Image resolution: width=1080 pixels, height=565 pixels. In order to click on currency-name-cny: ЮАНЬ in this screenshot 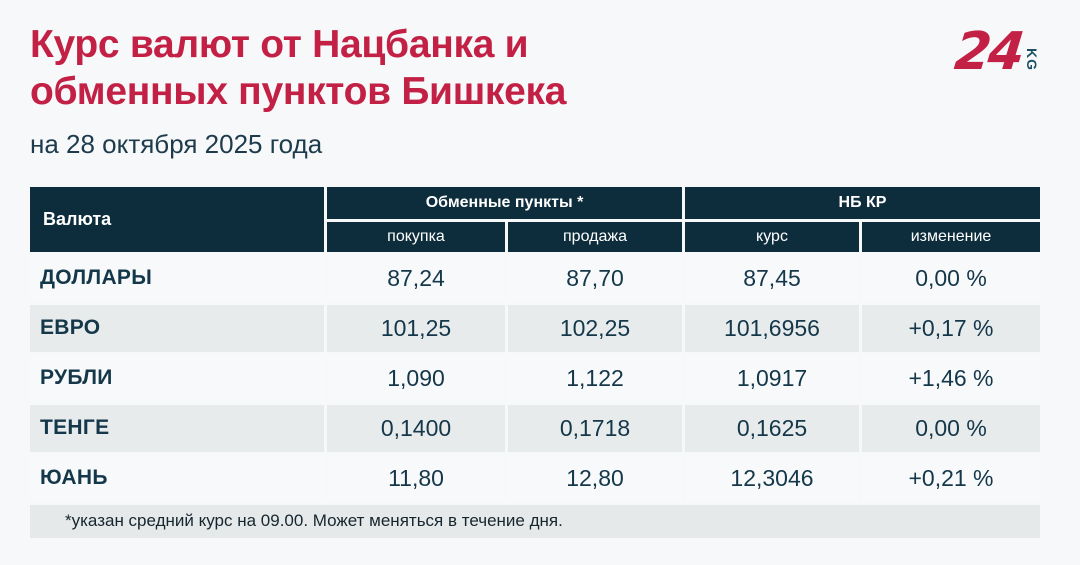, I will do `click(177, 478)`.